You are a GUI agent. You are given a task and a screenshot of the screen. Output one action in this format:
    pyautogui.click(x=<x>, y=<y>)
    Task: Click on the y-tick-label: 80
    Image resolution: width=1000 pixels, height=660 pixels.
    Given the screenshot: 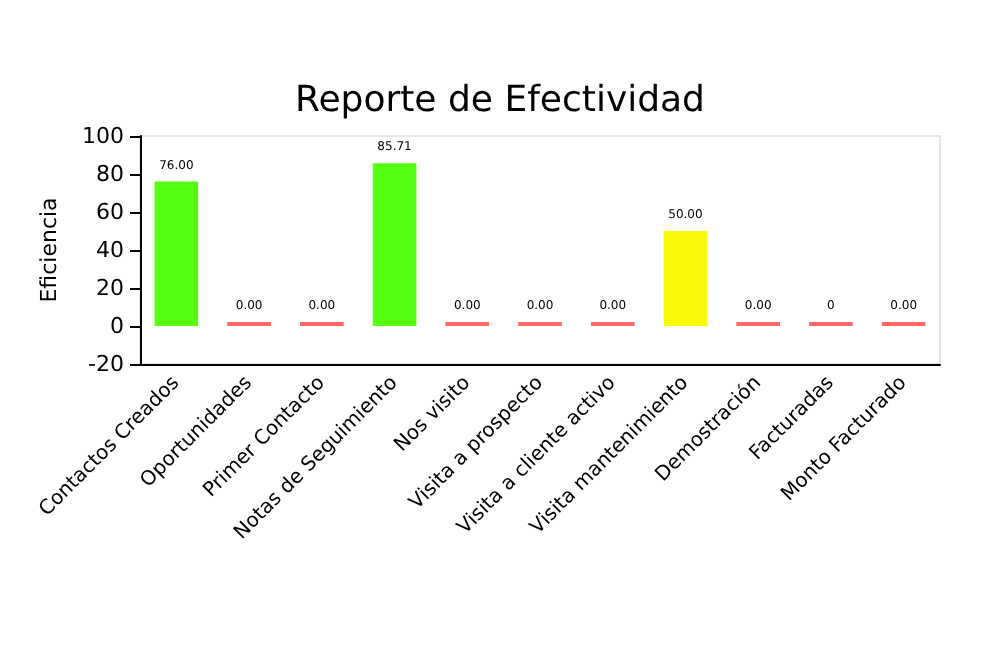 What is the action you would take?
    pyautogui.click(x=110, y=174)
    